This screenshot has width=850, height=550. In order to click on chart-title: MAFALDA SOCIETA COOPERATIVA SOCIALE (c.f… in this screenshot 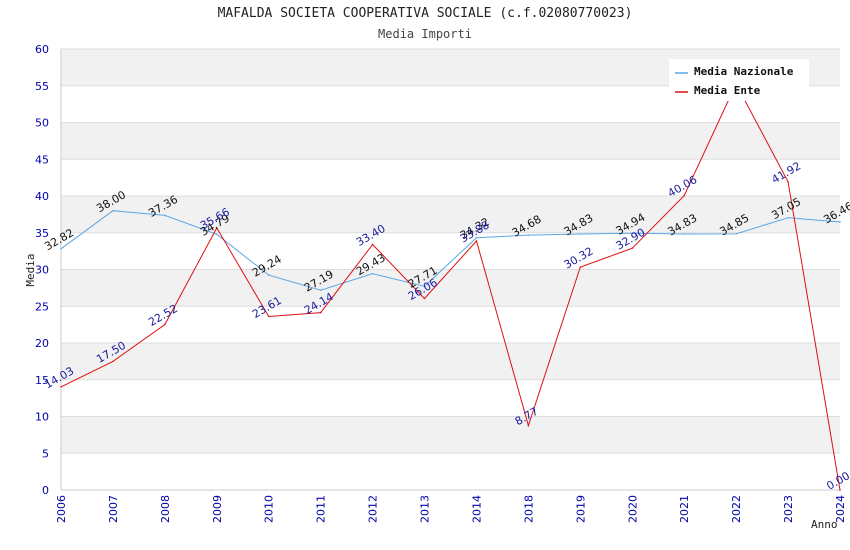, I will do `click(425, 13)`.